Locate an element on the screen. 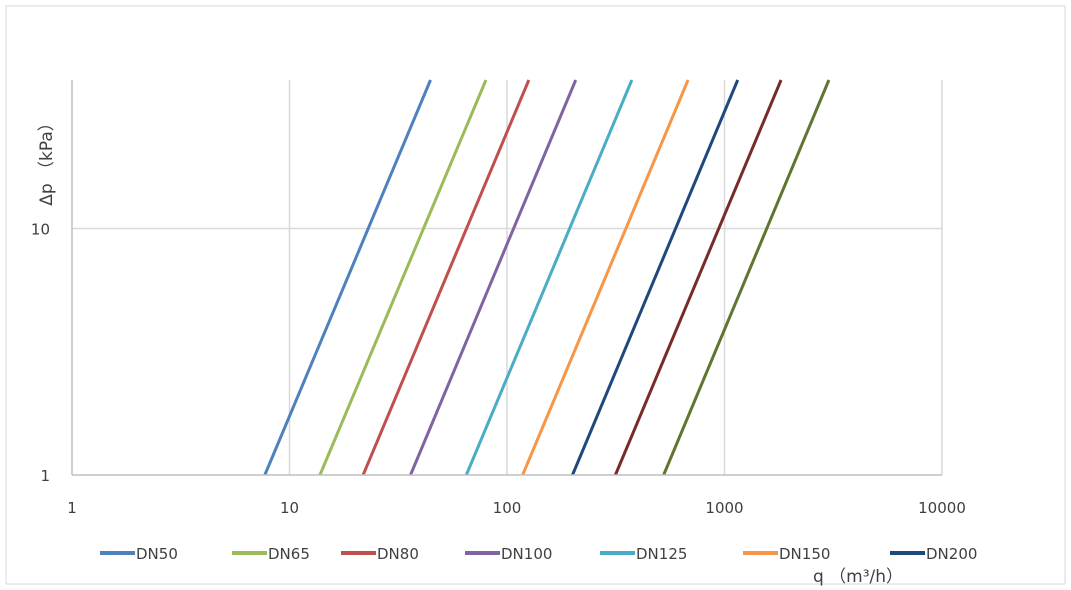 This screenshot has width=1071, height=590. legend: DN50 DN65 DN80 DN100 DN125 DN150 DN200 is located at coordinates (538, 554).